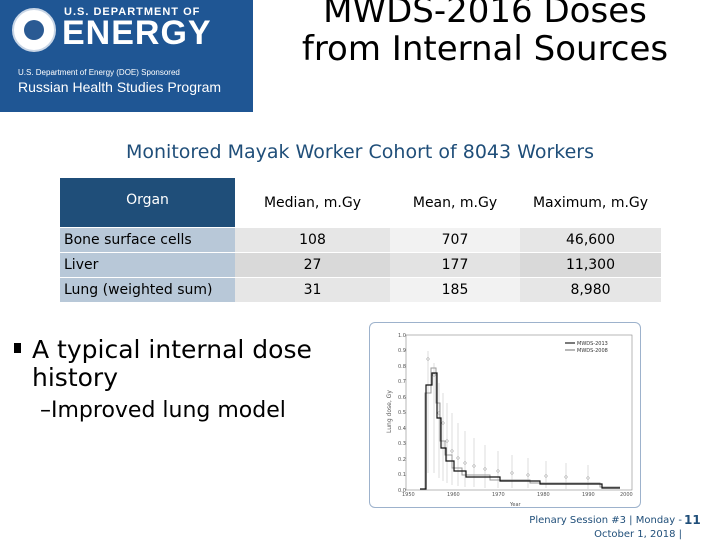 The image size is (720, 540). What do you see at coordinates (455, 240) in the screenshot?
I see `cell-mean: 707` at bounding box center [455, 240].